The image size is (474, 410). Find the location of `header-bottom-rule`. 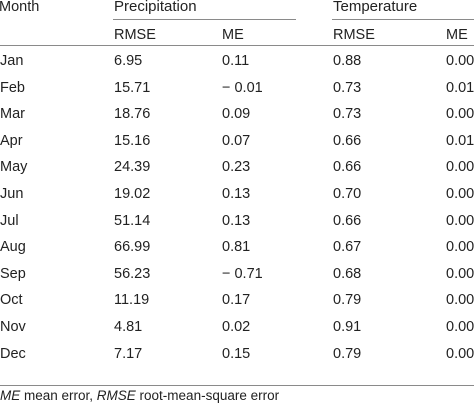

header-bottom-rule is located at coordinates (237, 45).